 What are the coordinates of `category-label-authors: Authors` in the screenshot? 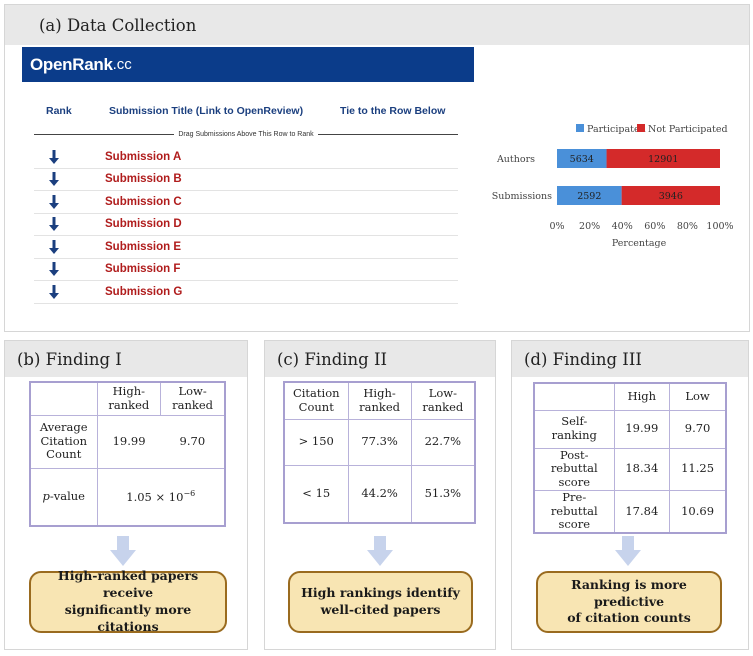 It's located at (515, 159).